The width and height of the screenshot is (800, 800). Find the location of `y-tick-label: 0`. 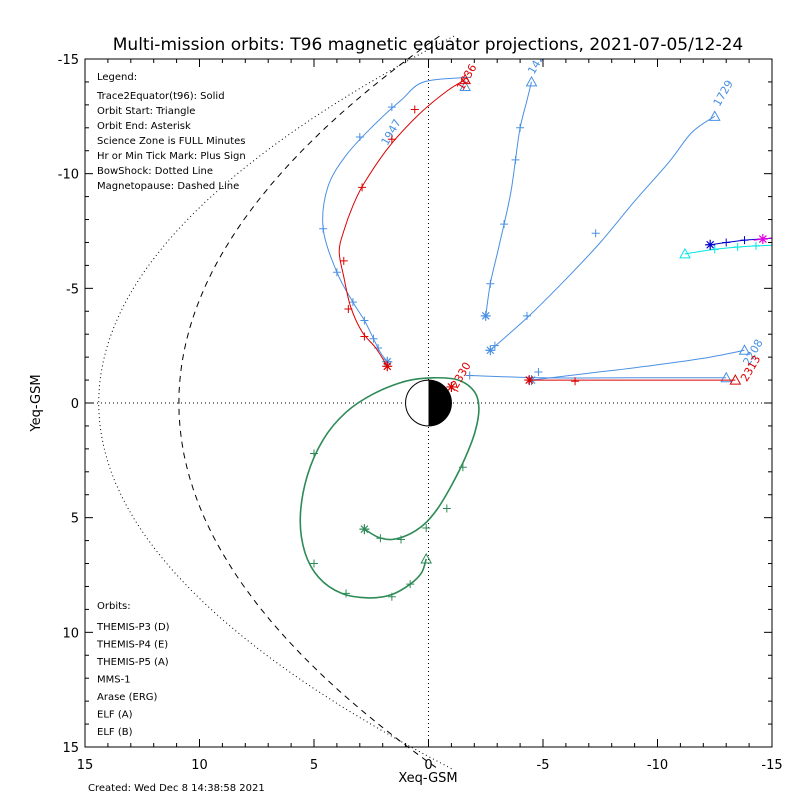

y-tick-label: 0 is located at coordinates (75, 404).